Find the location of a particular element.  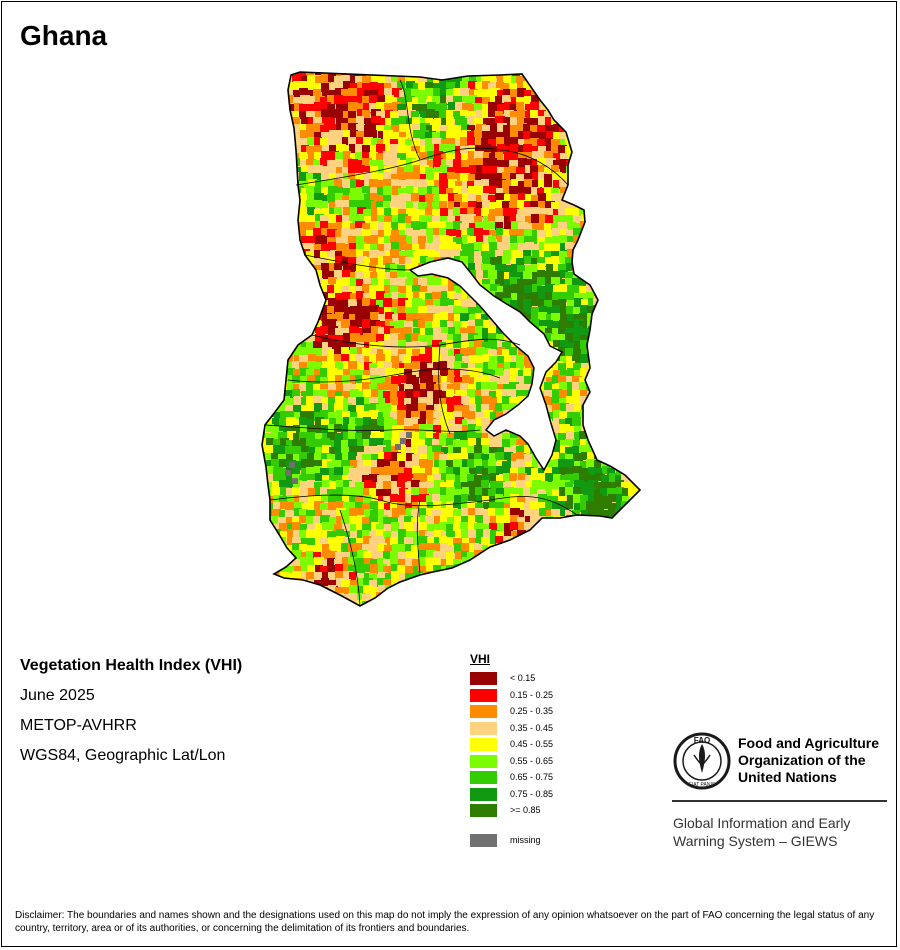

legend-swatch is located at coordinates (483, 761).